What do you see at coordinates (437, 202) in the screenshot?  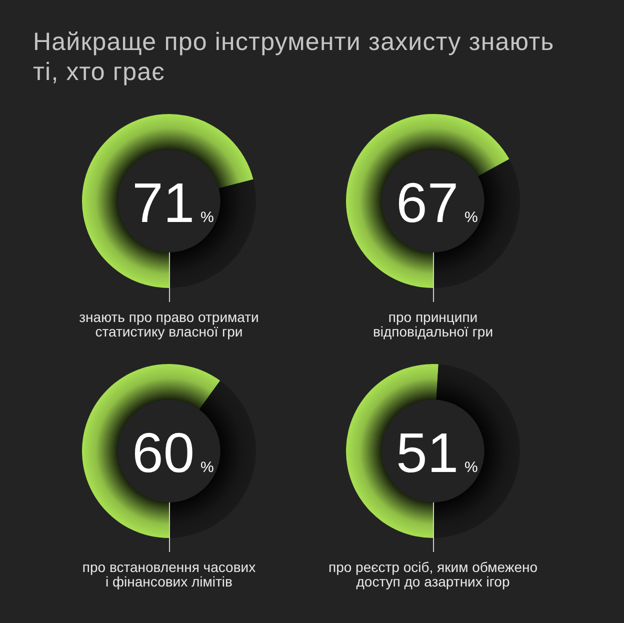 I see `text: 67%` at bounding box center [437, 202].